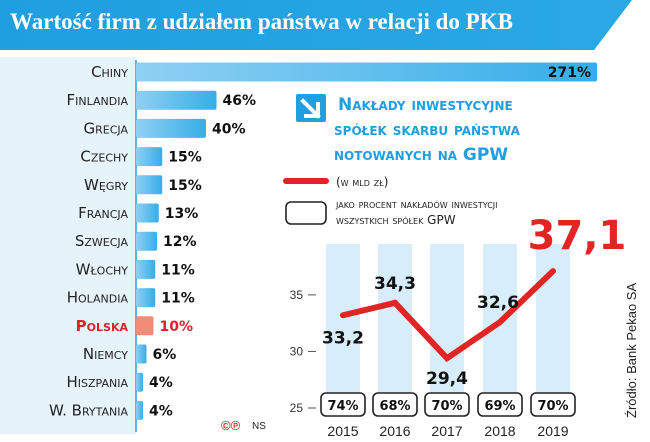  Describe the element at coordinates (149, 185) in the screenshot. I see `bar-węgry` at that location.